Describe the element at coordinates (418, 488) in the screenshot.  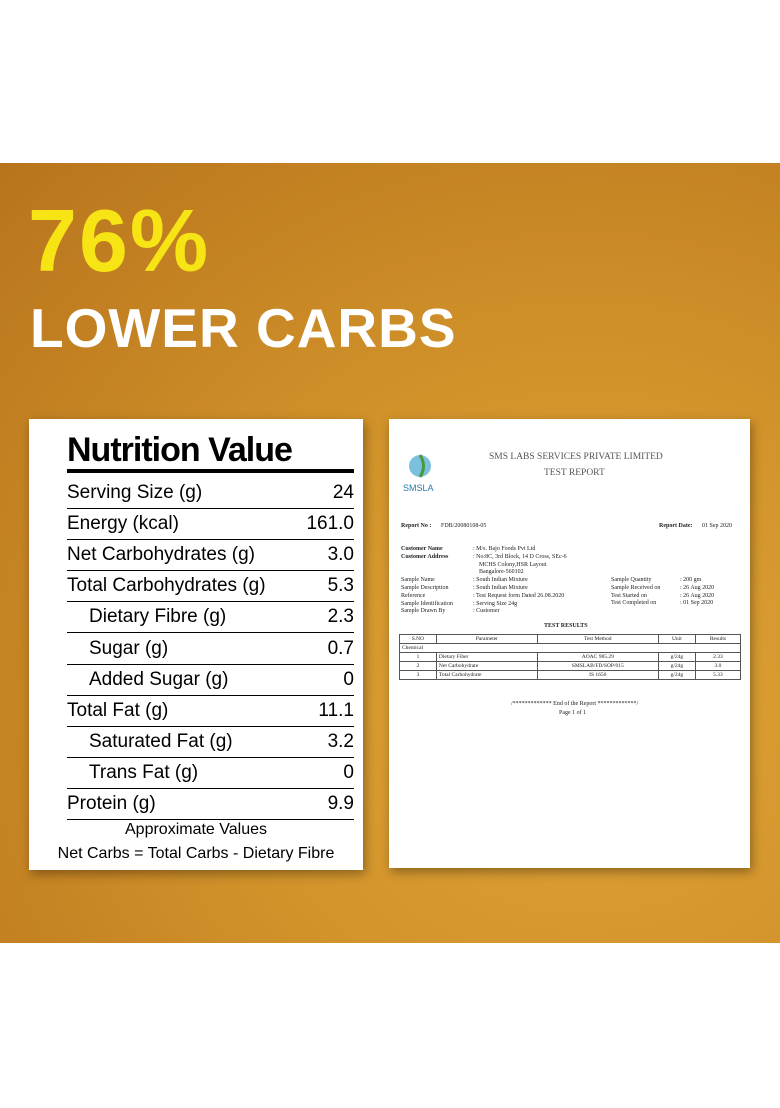
I see `logo-text: SMSLA` at that location.